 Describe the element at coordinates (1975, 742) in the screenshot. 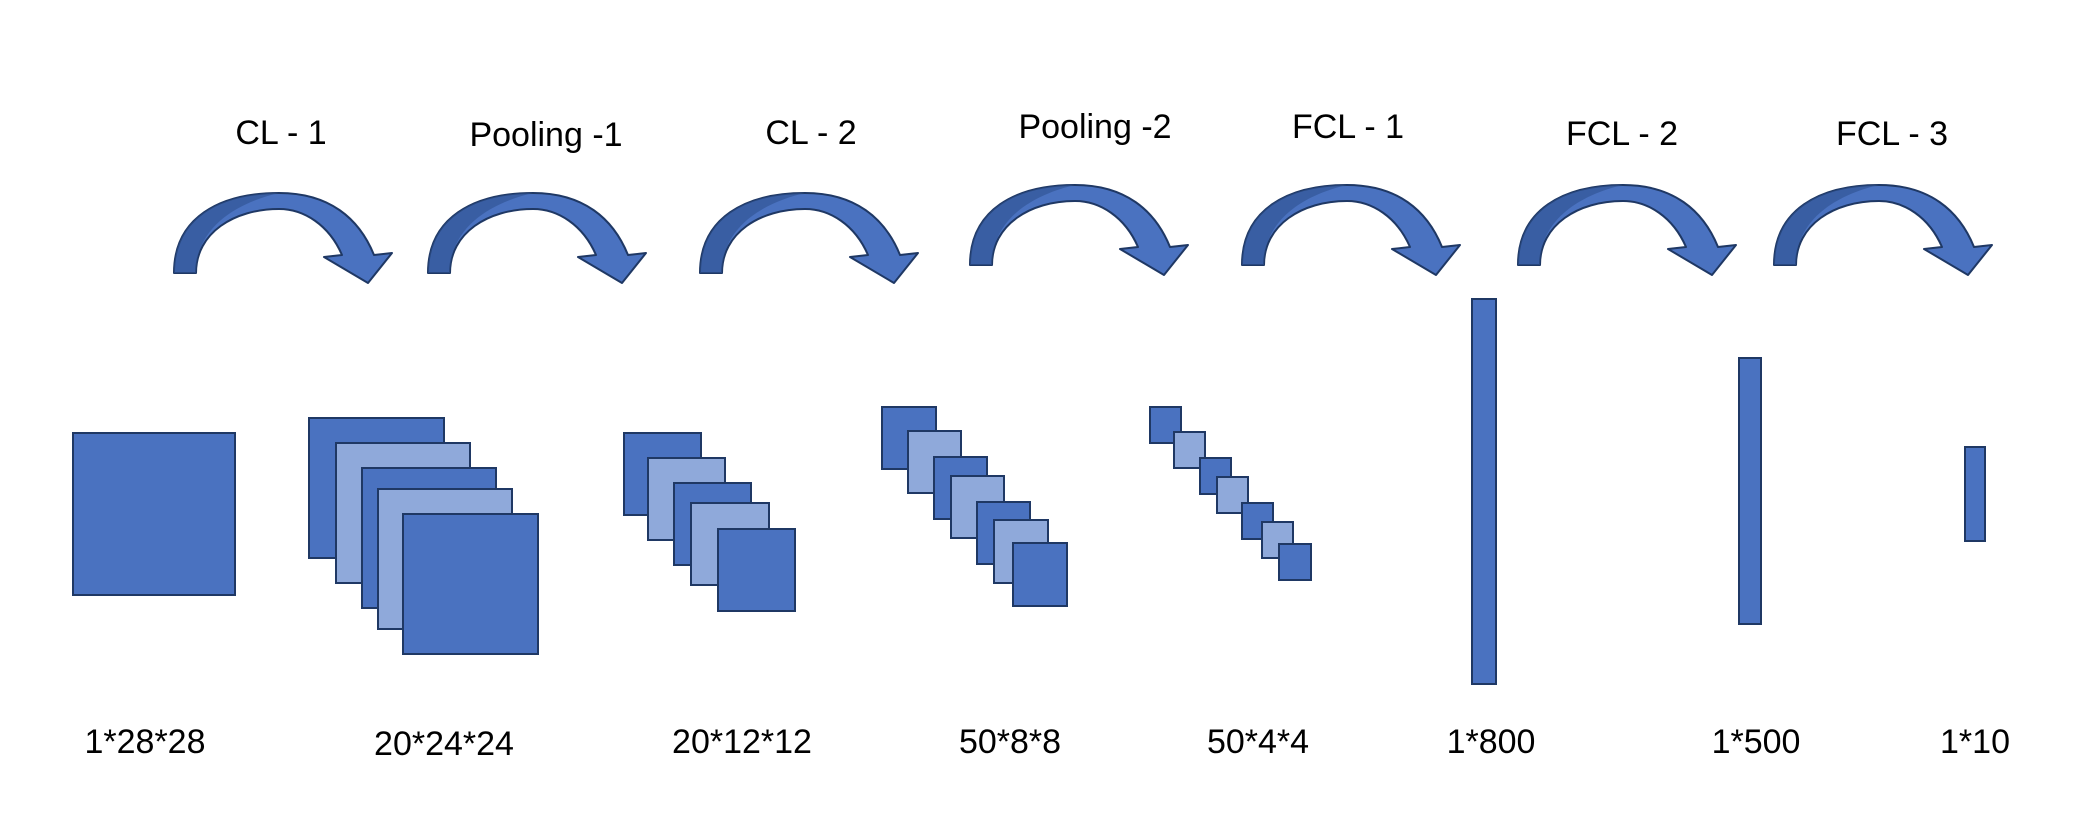

I see `layer-shape-fcl-3: 1*10` at that location.